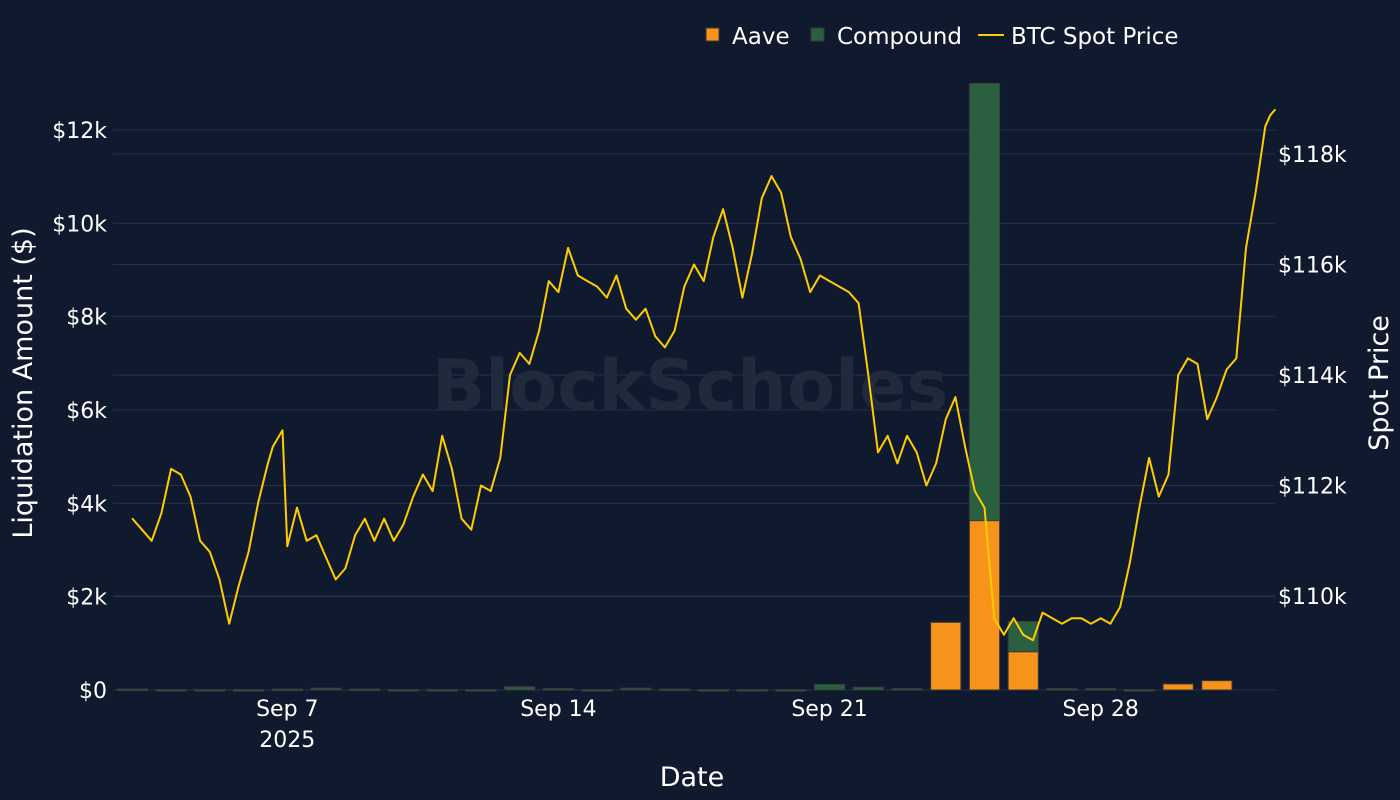 Image resolution: width=1400 pixels, height=800 pixels. I want to click on legend-label-btc: BTC Spot Price, so click(1095, 37).